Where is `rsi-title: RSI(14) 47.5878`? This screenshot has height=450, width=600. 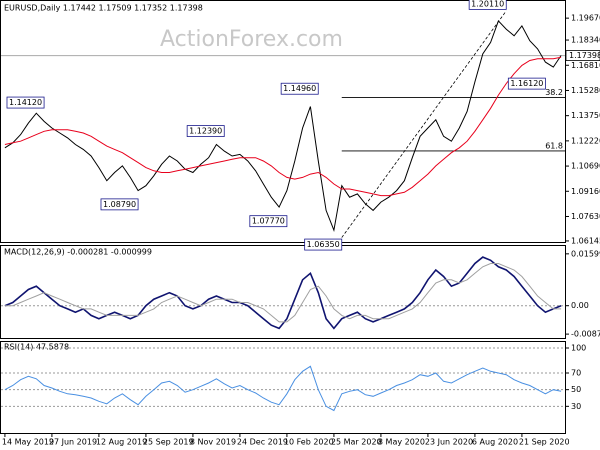
rsi-title: RSI(14) 47.5878 is located at coordinates (36, 347).